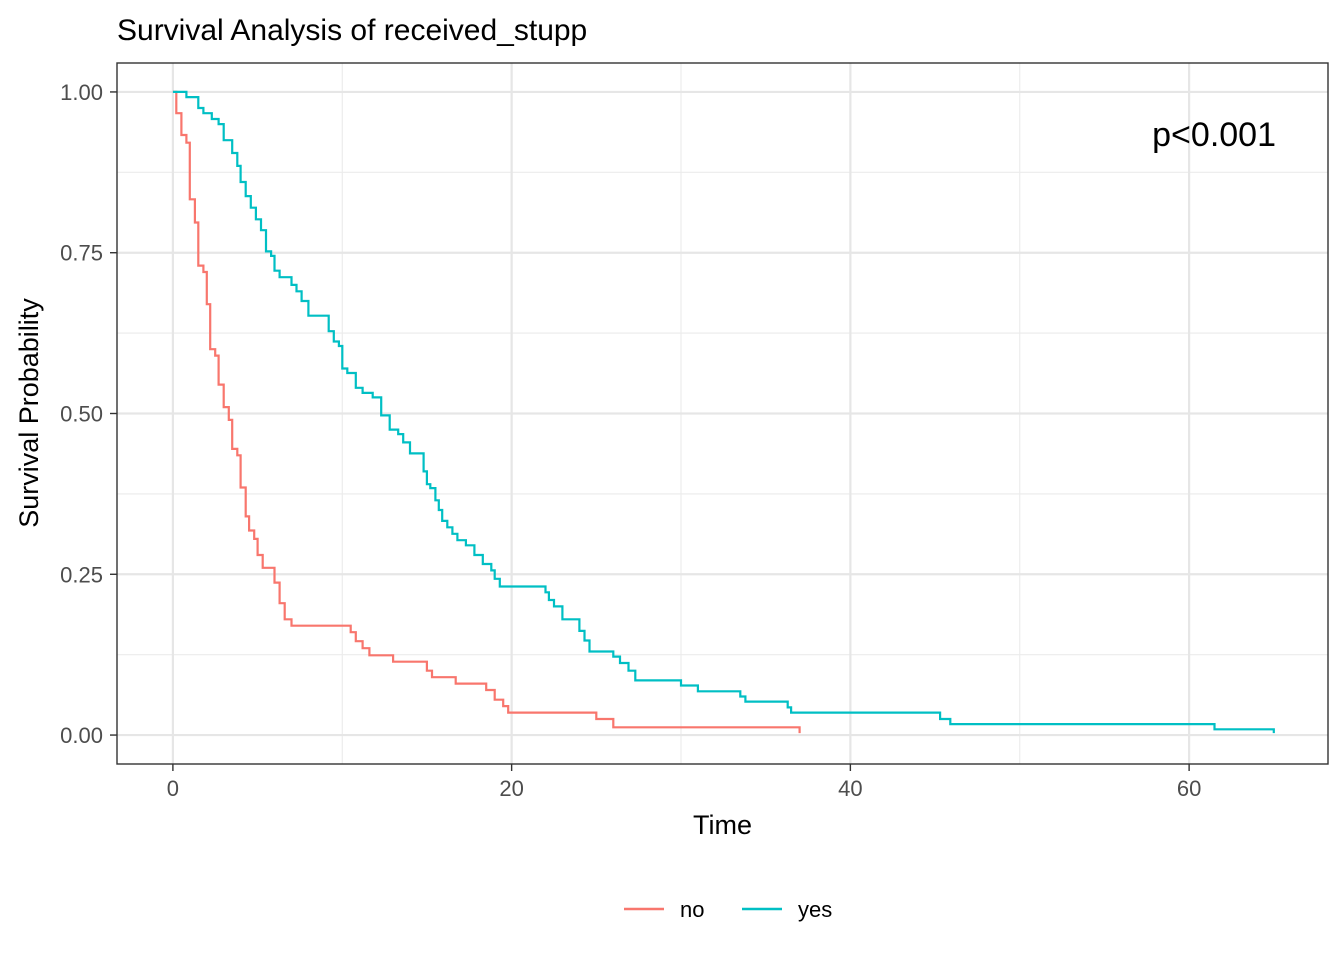 This screenshot has height=960, width=1344. What do you see at coordinates (173, 788) in the screenshot?
I see `x-tick-label: 0` at bounding box center [173, 788].